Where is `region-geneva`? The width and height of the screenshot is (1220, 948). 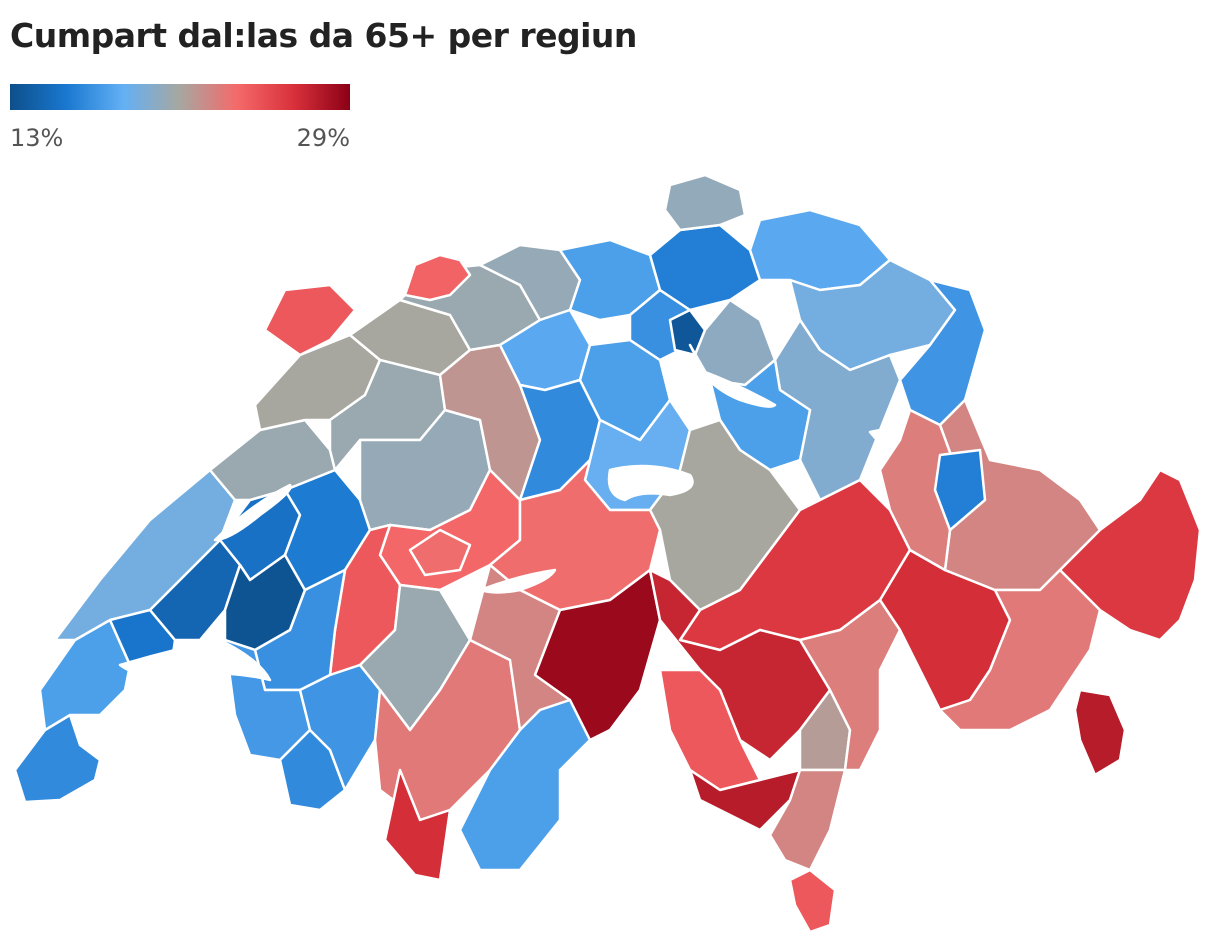
region-geneva is located at coordinates (57, 758).